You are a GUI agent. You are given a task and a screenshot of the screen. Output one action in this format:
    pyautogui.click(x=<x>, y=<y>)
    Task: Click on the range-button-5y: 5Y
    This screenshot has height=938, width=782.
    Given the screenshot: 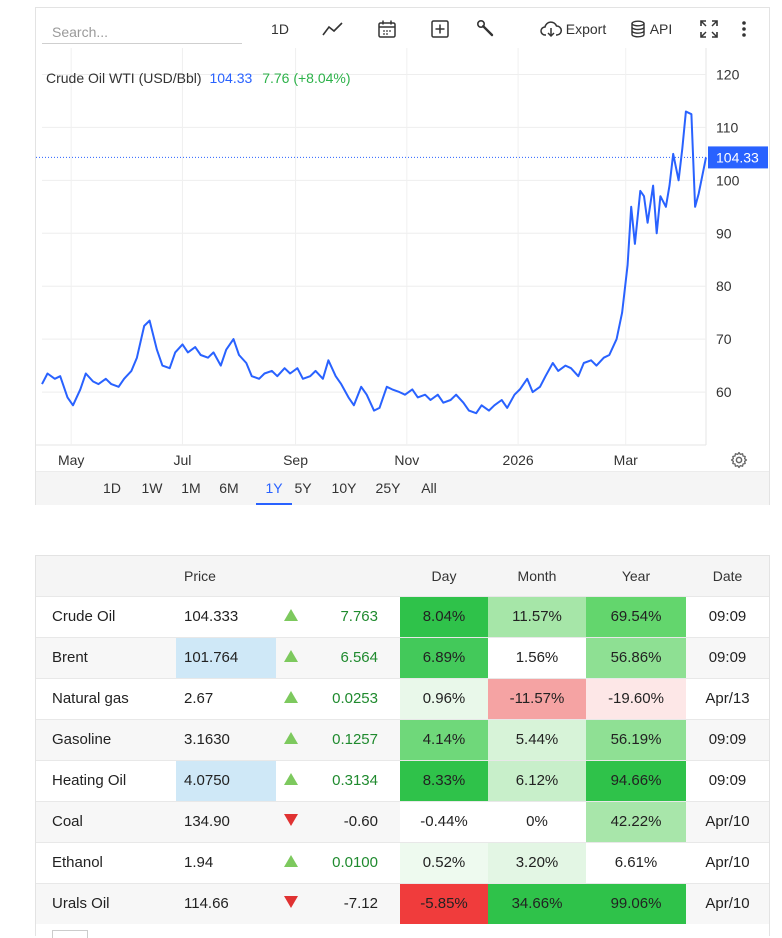 What is the action you would take?
    pyautogui.click(x=303, y=488)
    